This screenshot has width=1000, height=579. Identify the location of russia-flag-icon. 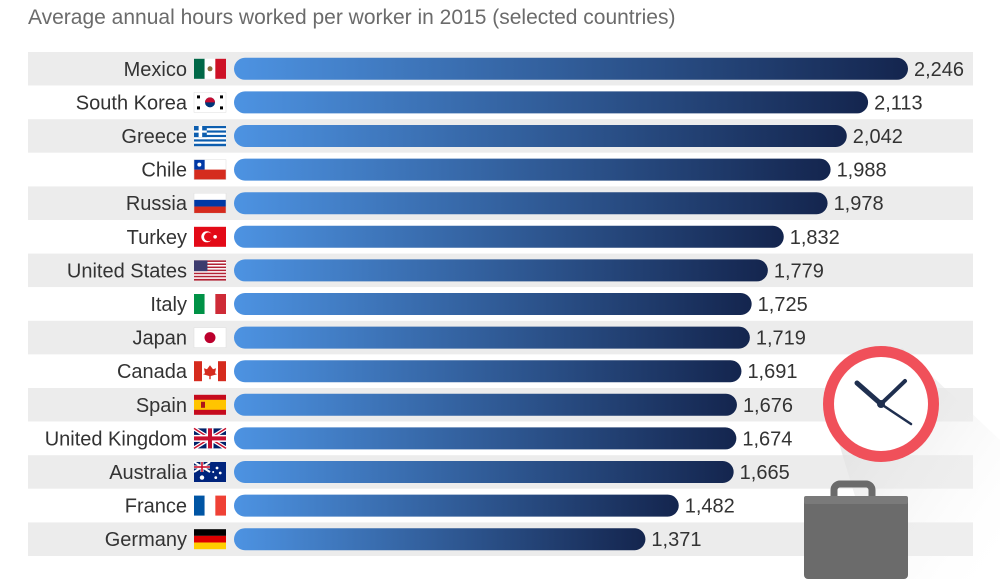
(210, 203).